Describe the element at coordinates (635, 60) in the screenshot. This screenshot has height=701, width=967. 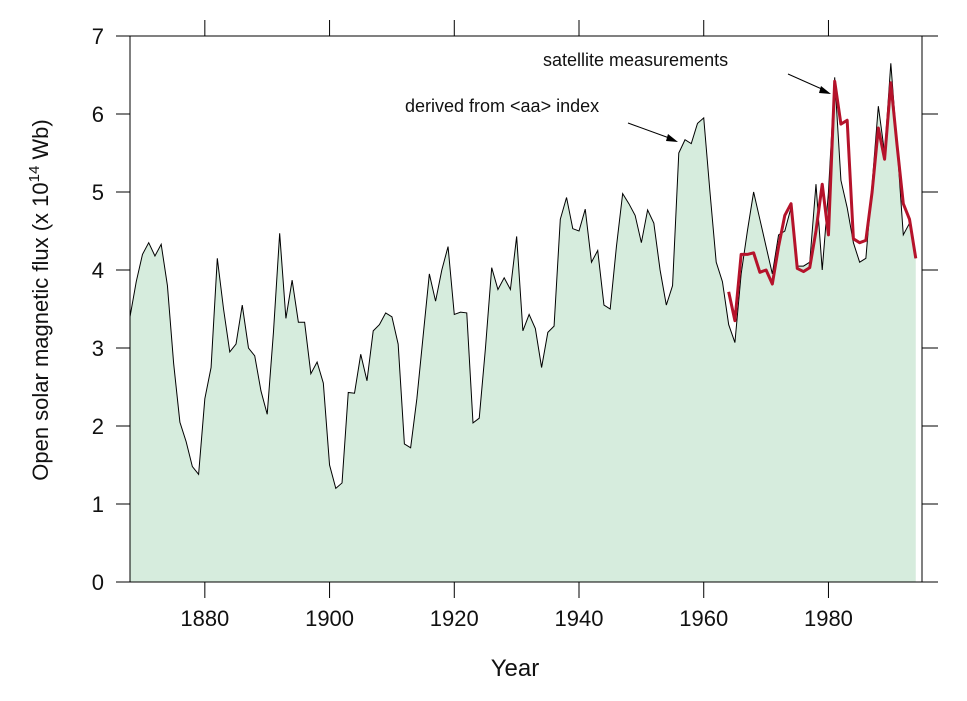
I see `annotation: satellite measurements` at that location.